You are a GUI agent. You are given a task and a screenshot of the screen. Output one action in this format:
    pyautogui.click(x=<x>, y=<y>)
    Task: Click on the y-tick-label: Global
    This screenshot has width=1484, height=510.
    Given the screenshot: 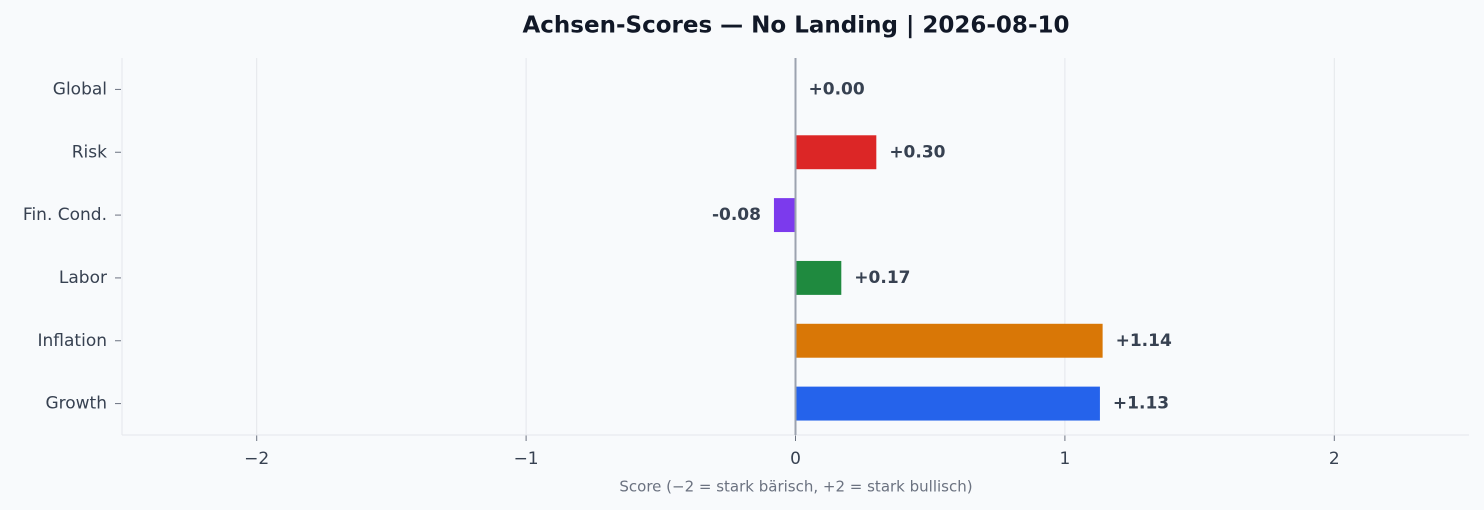 What is the action you would take?
    pyautogui.click(x=80, y=89)
    